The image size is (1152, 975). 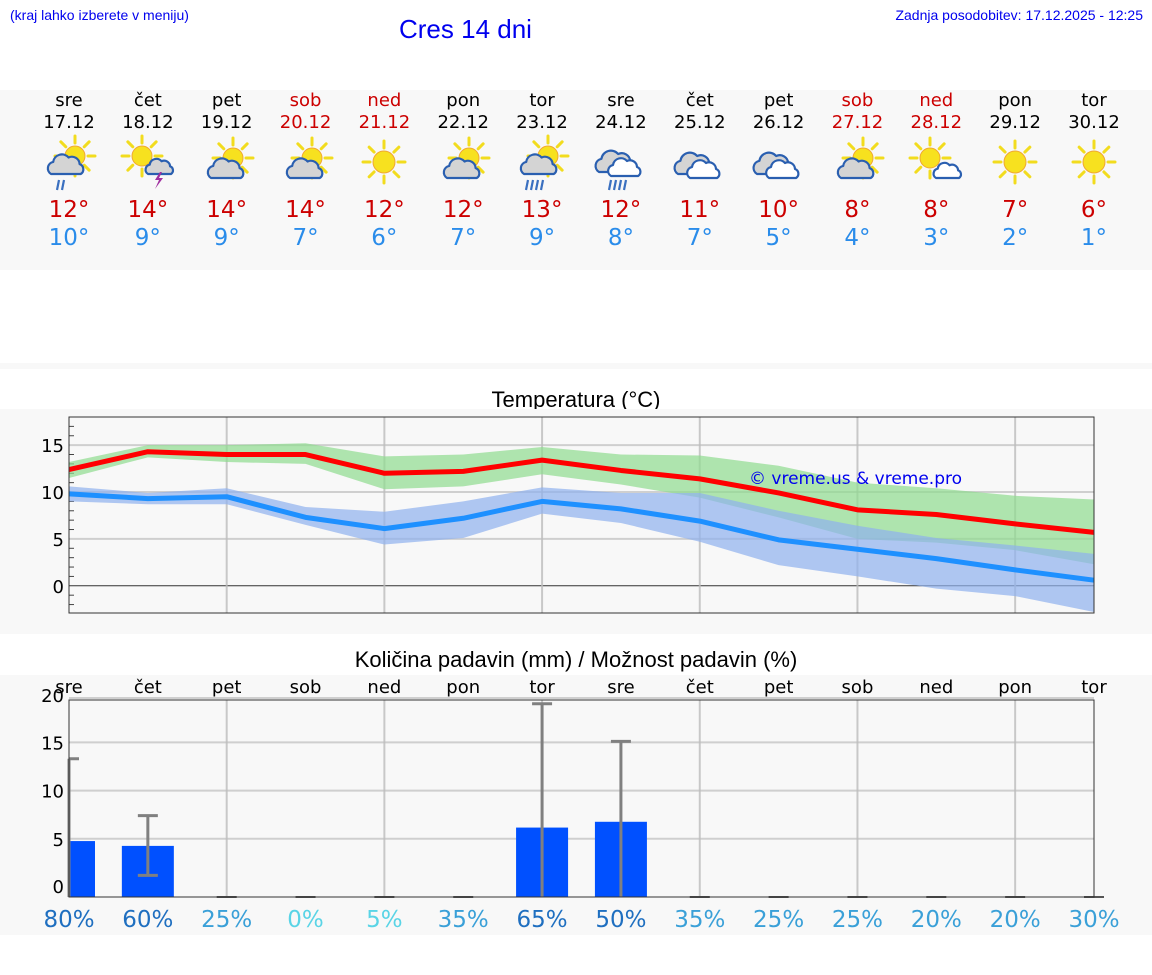 I want to click on day-column: čet 25.12 11° 7°, so click(x=700, y=171).